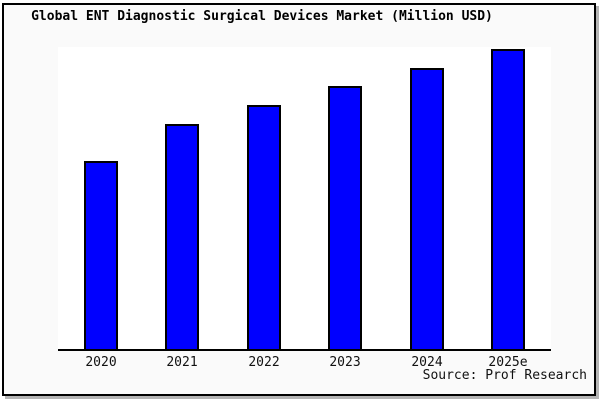  I want to click on source-note: Source: Prof Research, so click(504, 375).